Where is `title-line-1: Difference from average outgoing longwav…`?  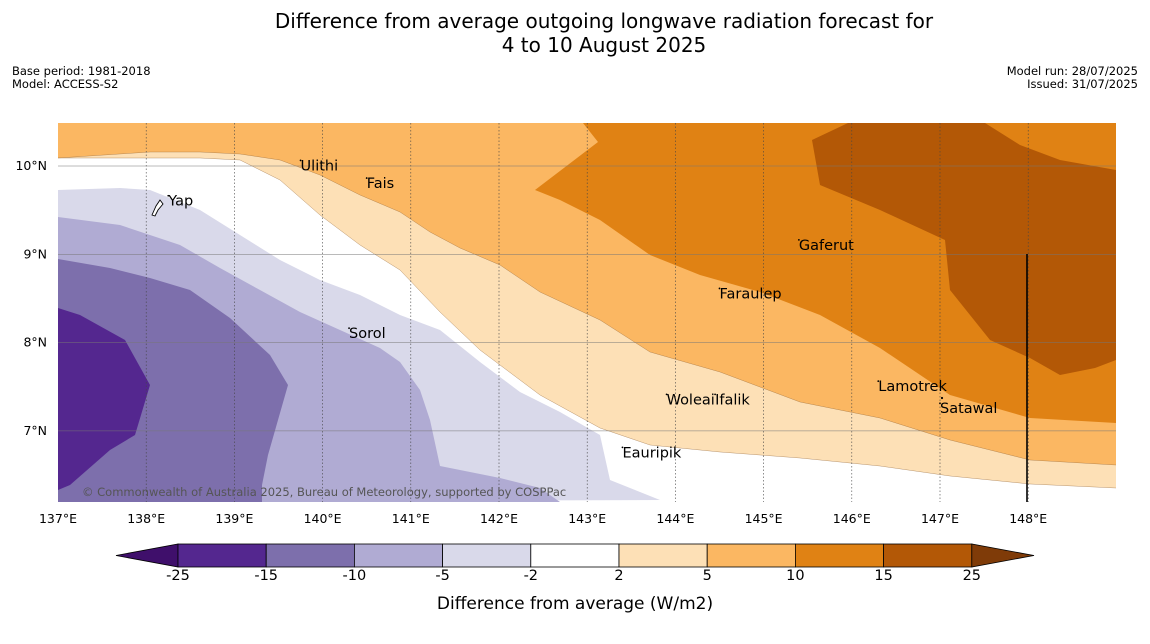 title-line-1: Difference from average outgoing longwav… is located at coordinates (604, 21).